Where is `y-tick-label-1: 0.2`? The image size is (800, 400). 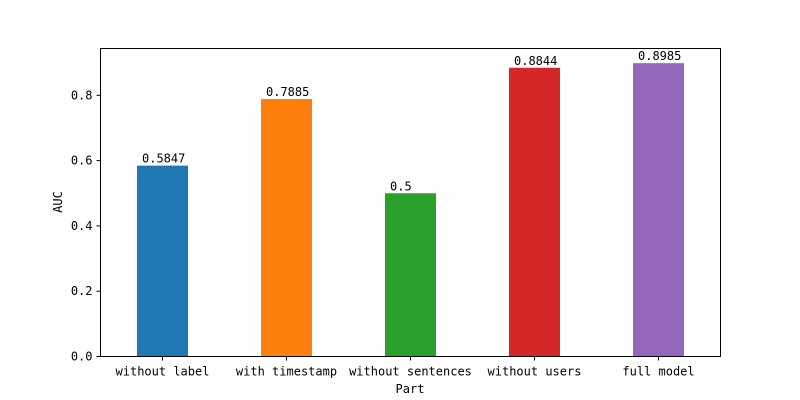 y-tick-label-1: 0.2 is located at coordinates (82, 291).